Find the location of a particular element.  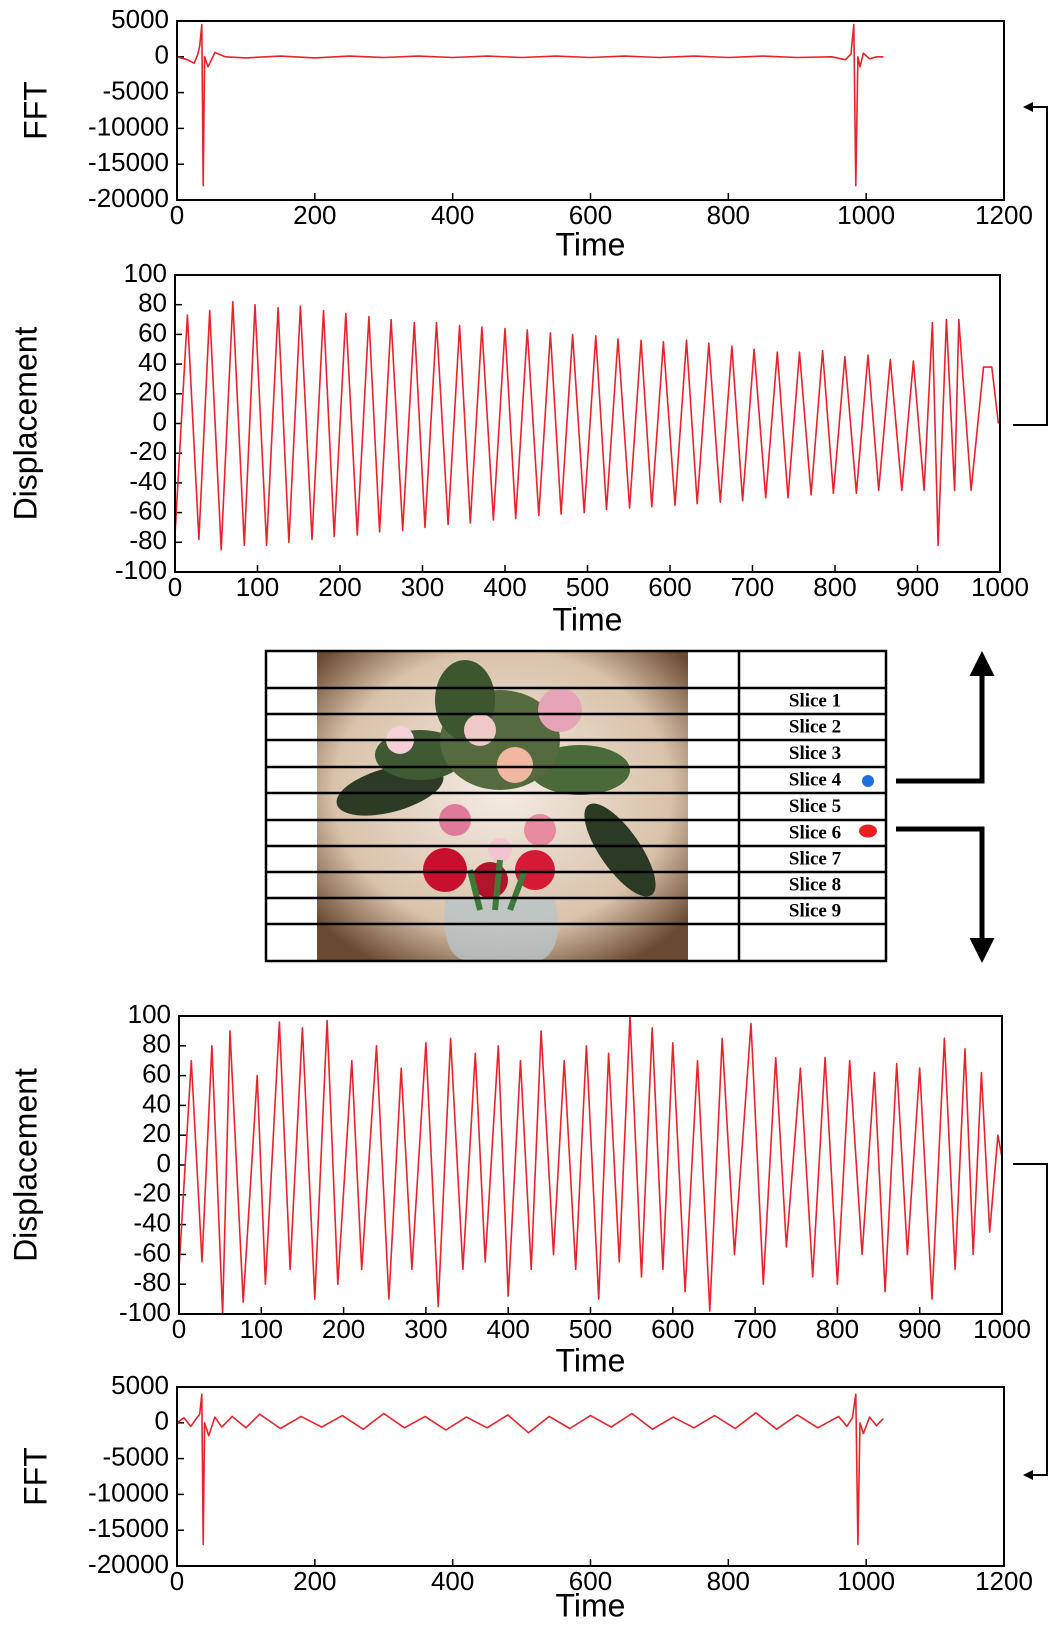

slice-label: Slice 8 is located at coordinates (815, 884).